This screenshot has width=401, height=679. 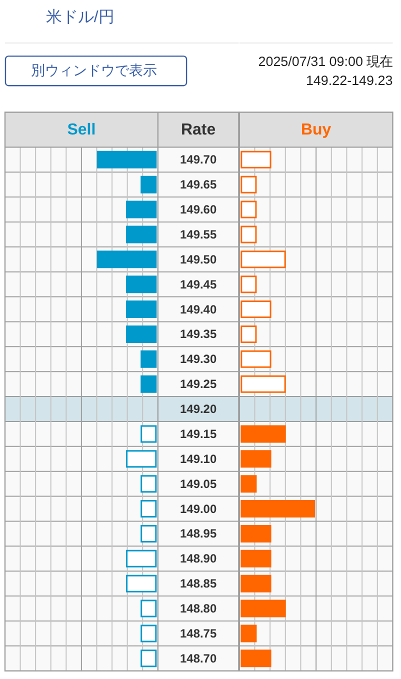 What do you see at coordinates (198, 483) in the screenshot?
I see `y-tick-label: 149.05` at bounding box center [198, 483].